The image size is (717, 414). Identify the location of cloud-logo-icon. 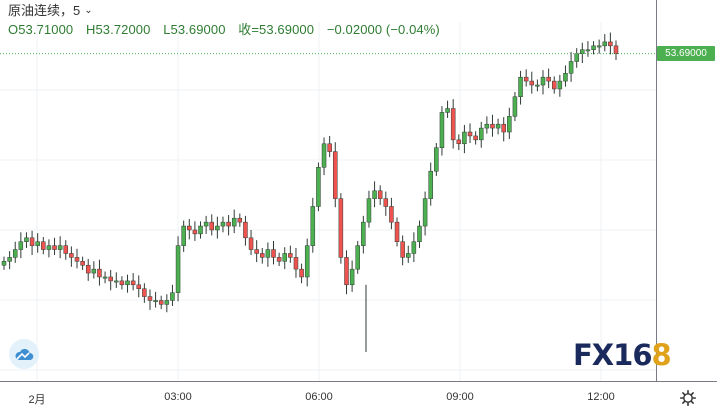
(24, 354).